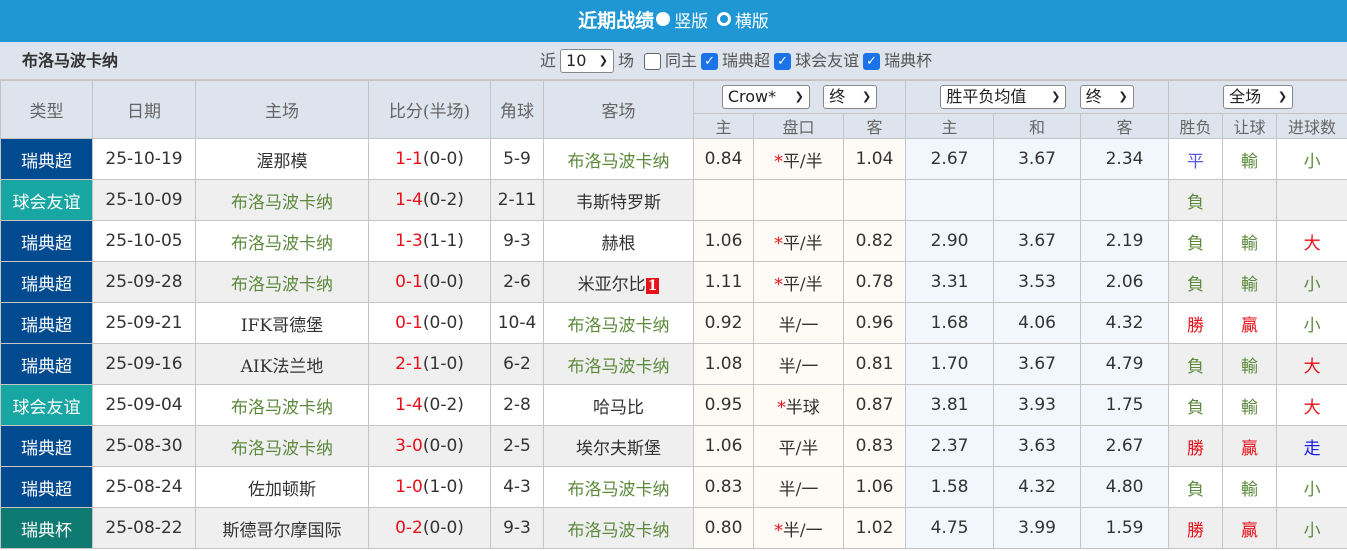 The height and width of the screenshot is (551, 1347). I want to click on date-cell: 25-08-24, so click(144, 487).